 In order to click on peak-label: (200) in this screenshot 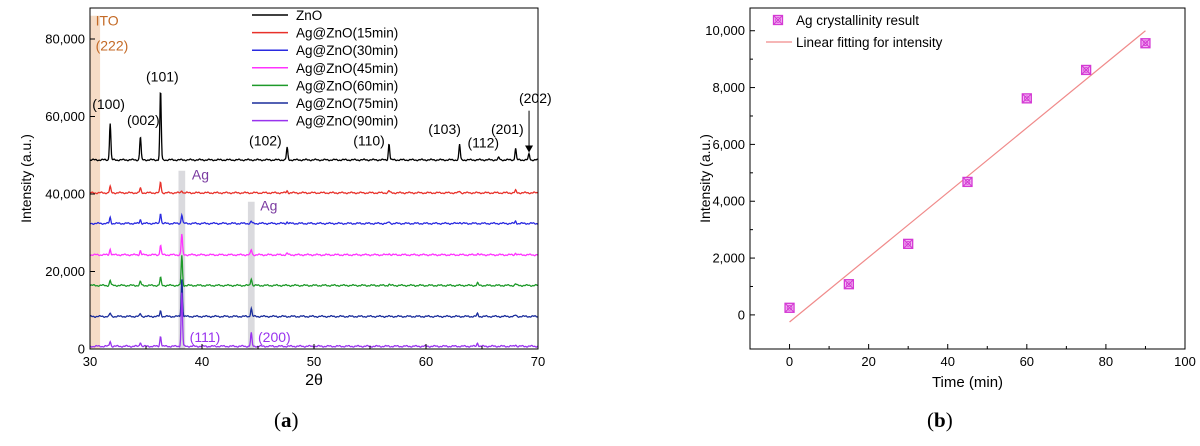, I will do `click(274, 337)`.